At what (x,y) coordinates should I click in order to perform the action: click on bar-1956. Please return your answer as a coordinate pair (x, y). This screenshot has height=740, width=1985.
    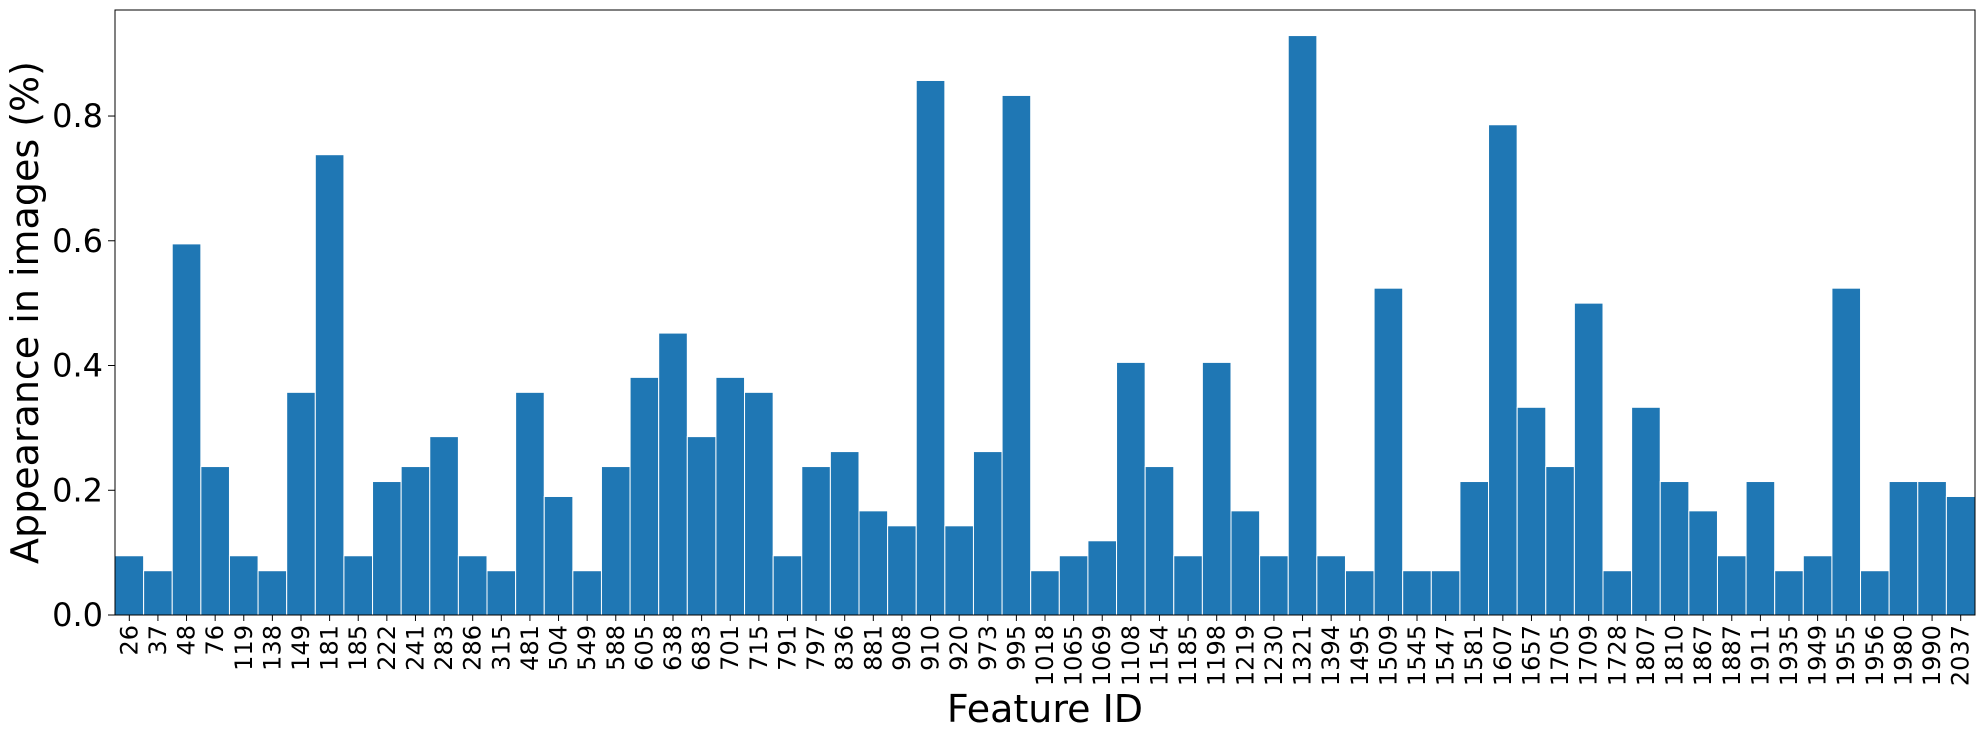
    Looking at the image, I should click on (1875, 593).